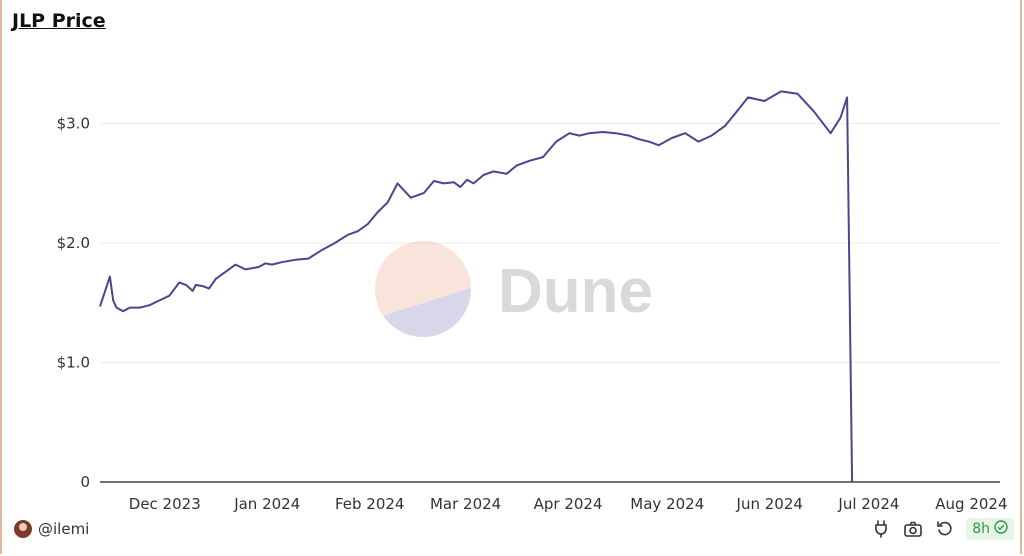  I want to click on freshness-badge: 8h, so click(990, 529).